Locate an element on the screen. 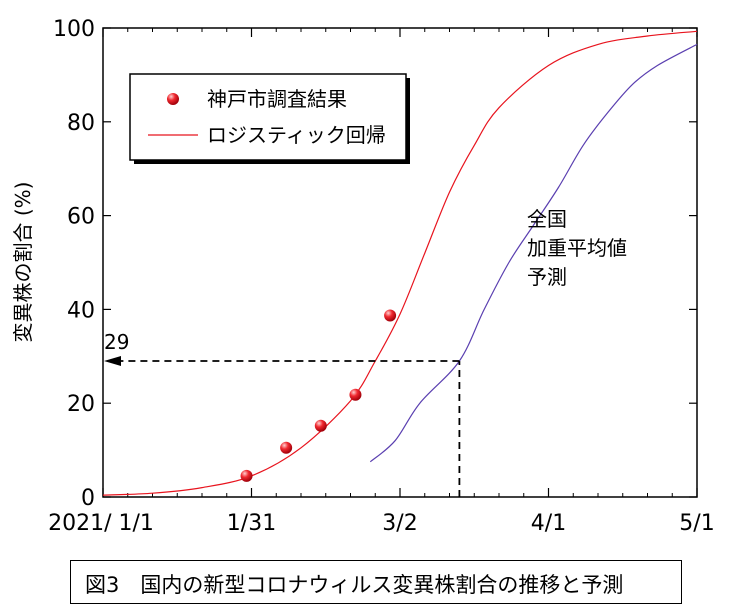  arrow-value-label: 29 is located at coordinates (116, 342).